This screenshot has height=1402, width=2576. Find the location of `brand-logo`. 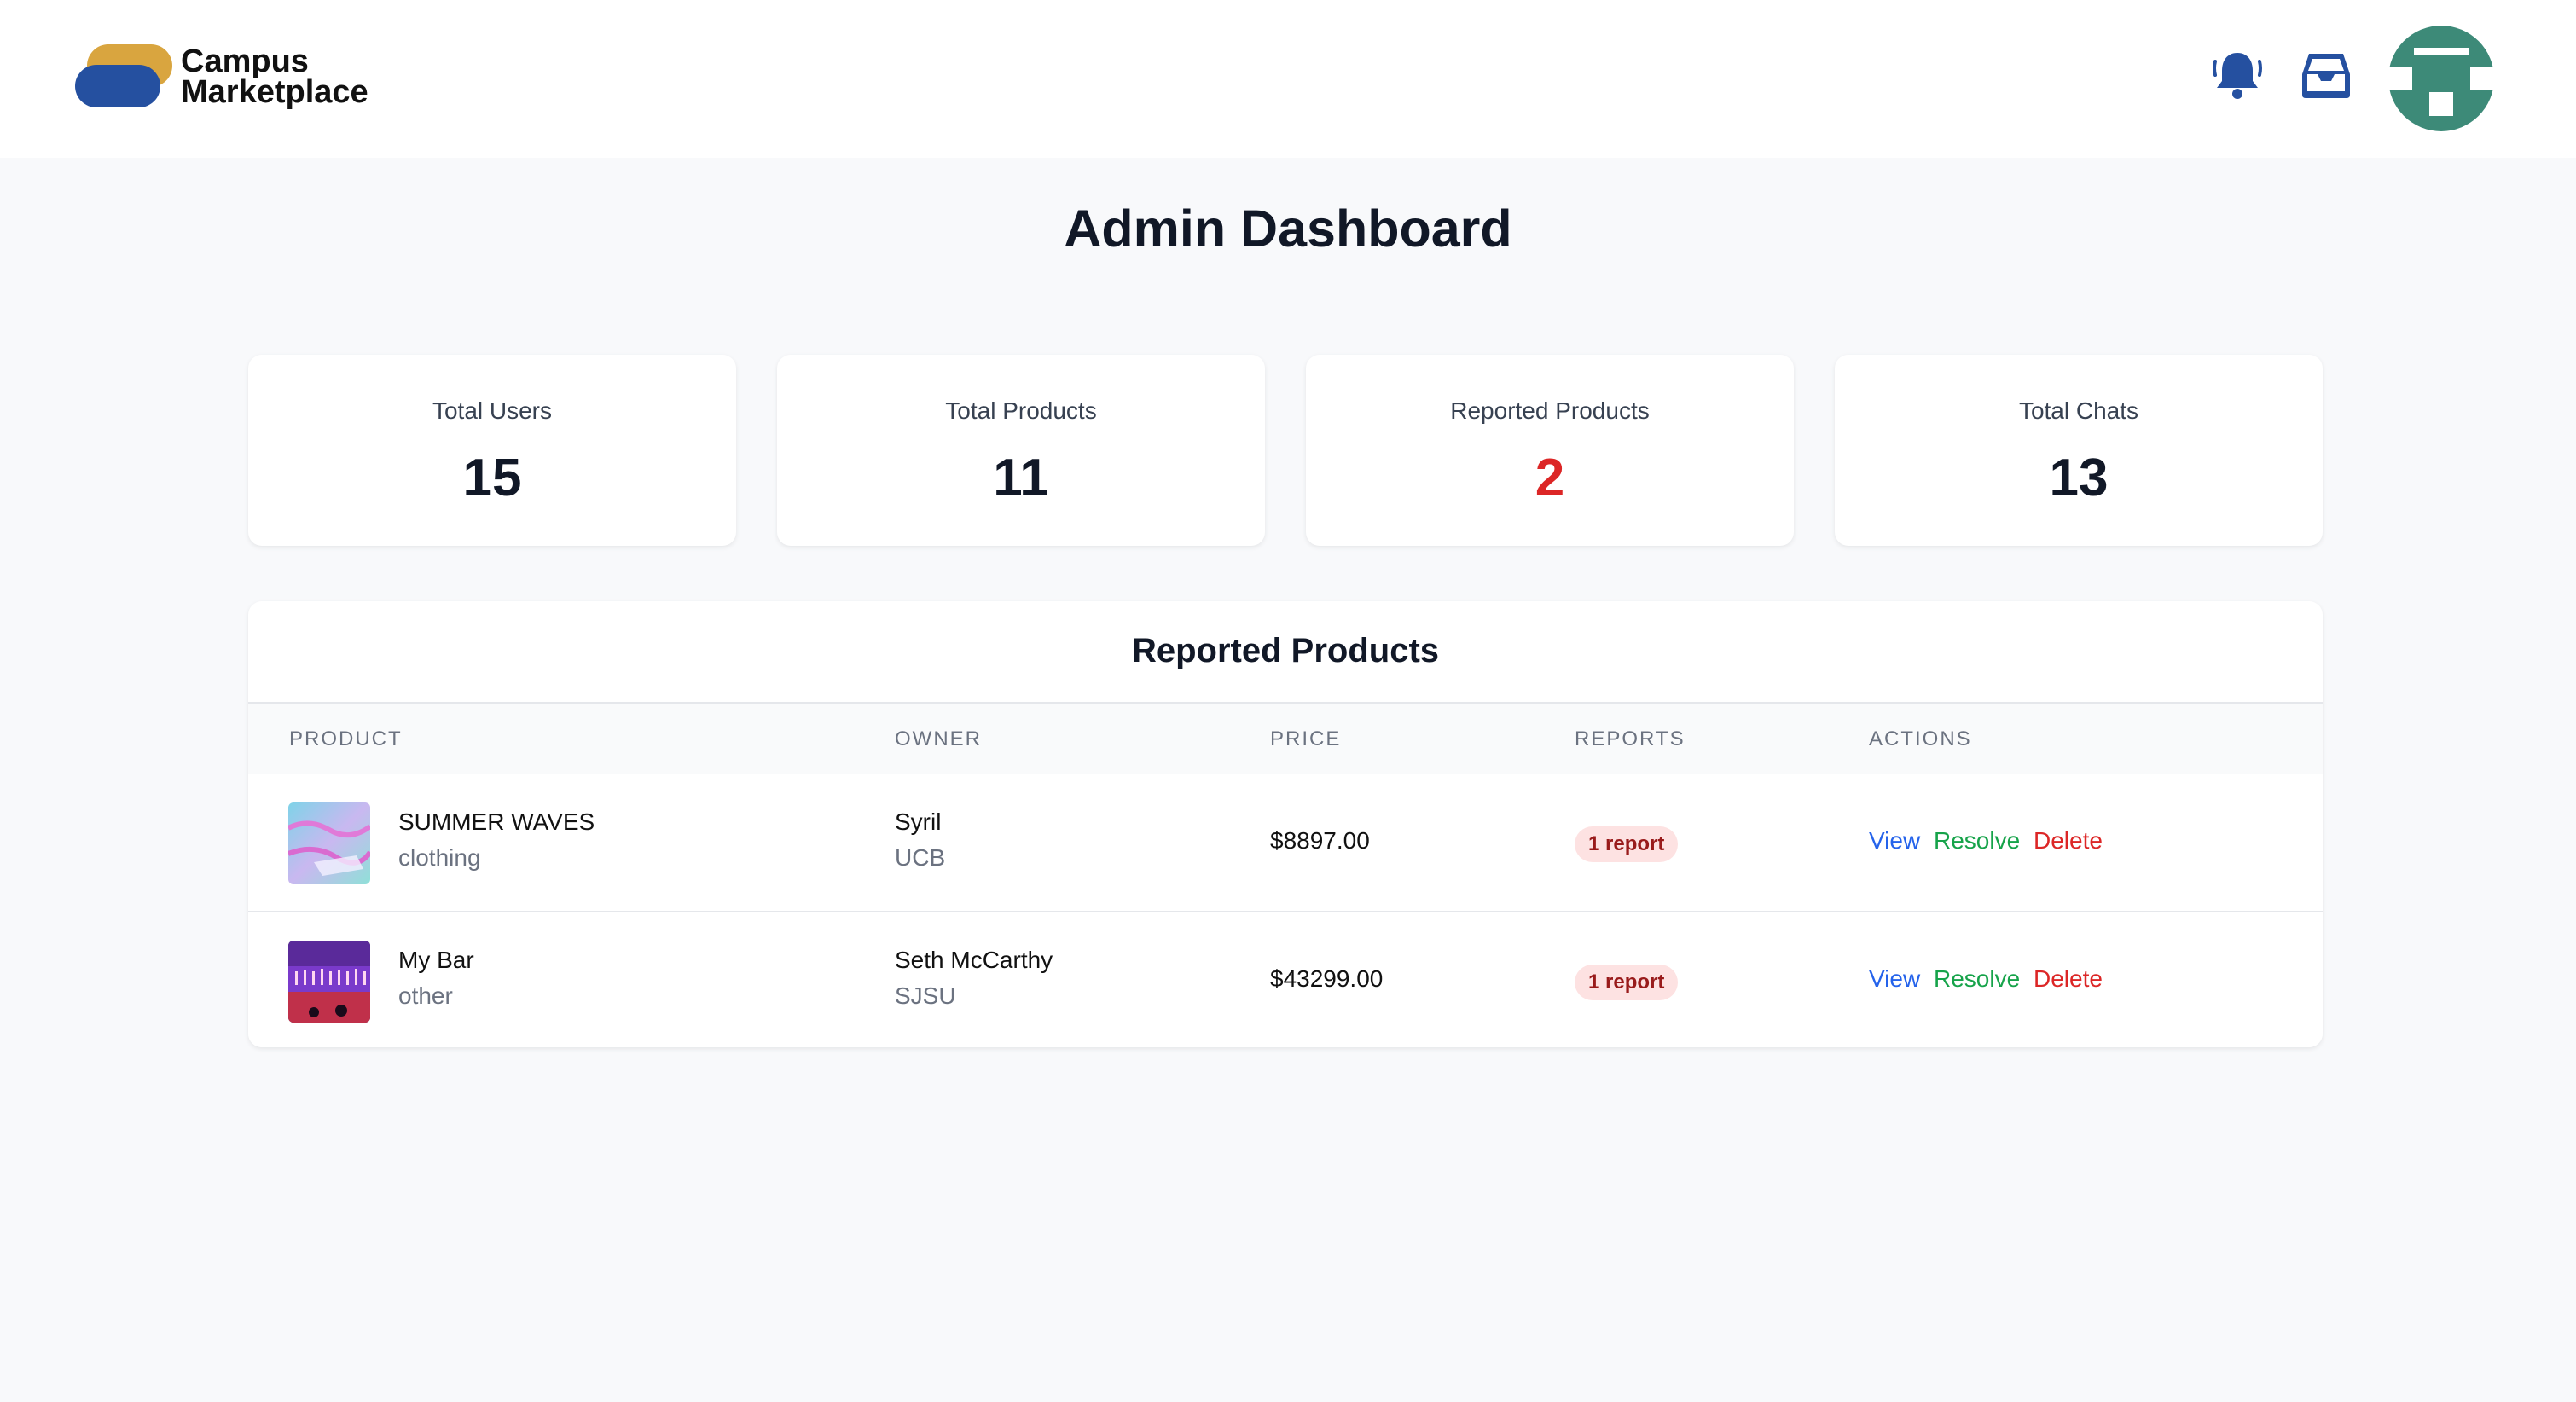

brand-logo is located at coordinates (125, 77).